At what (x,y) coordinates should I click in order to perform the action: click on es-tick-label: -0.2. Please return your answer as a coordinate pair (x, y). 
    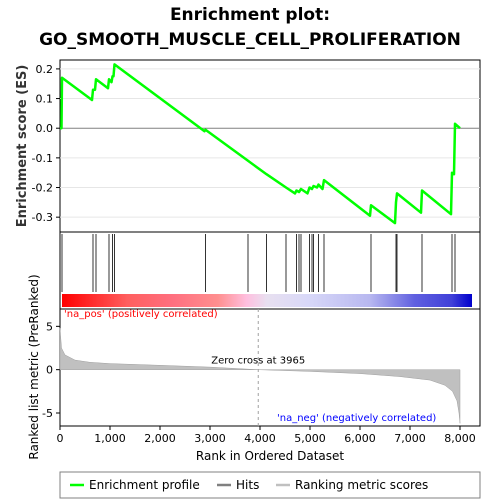
    Looking at the image, I should click on (42, 188).